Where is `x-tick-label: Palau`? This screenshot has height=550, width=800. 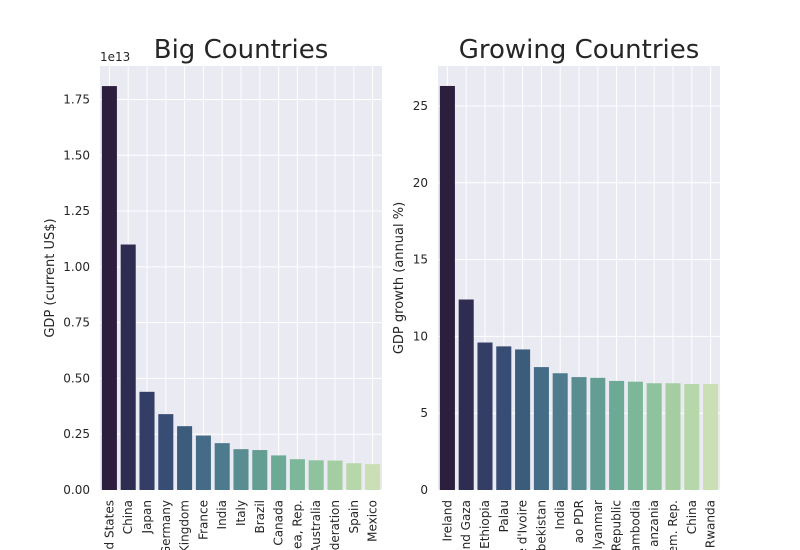
x-tick-label: Palau is located at coordinates (504, 516).